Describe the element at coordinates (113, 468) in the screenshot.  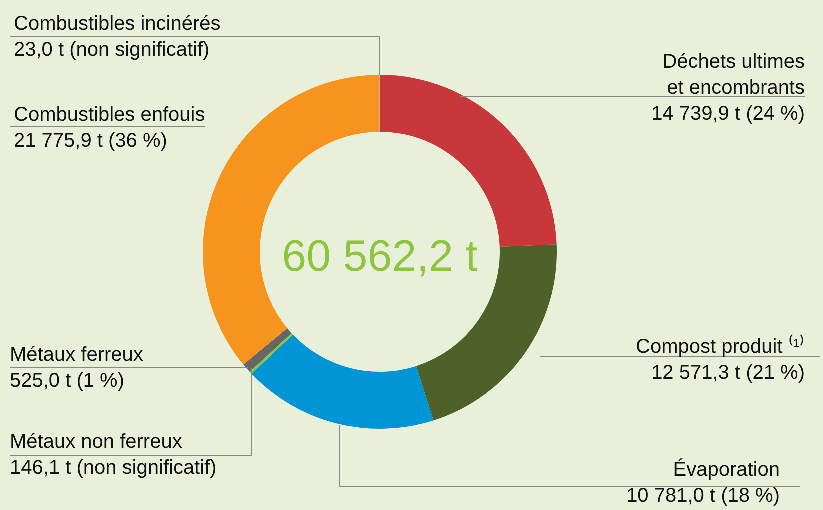
I see `data-label: 146,1 t (non significatif)` at that location.